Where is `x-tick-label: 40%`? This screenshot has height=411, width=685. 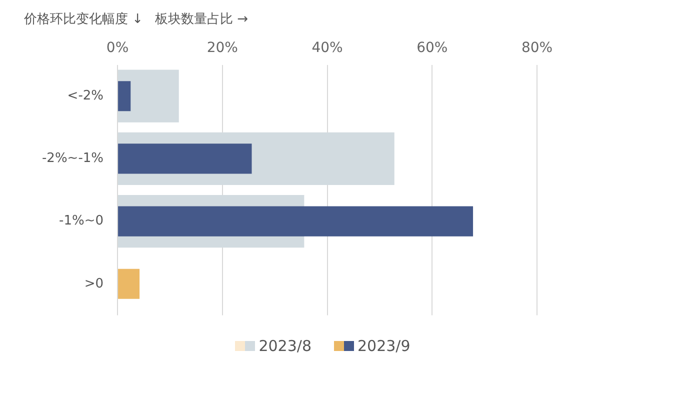 x-tick-label: 40% is located at coordinates (327, 48).